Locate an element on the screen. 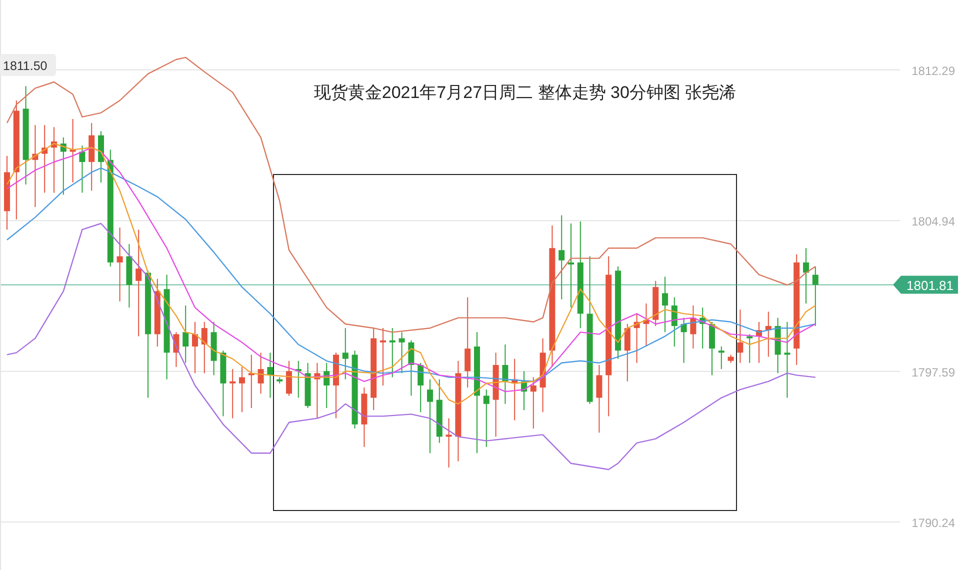 This screenshot has height=570, width=960. y-tick-label: 1797.59 is located at coordinates (934, 372).